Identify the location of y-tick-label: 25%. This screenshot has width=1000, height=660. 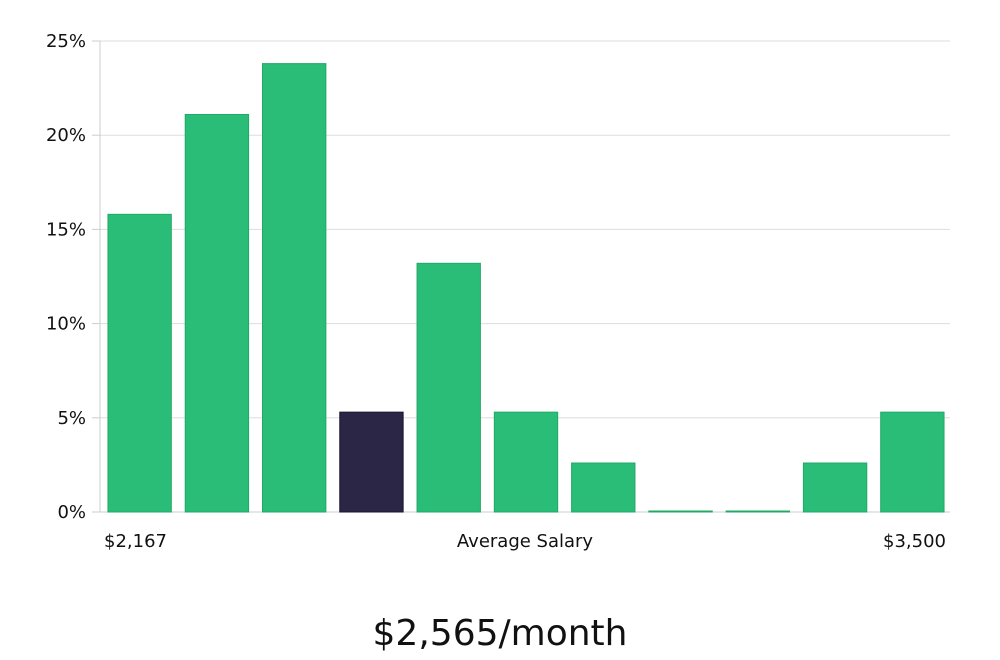
(66, 41).